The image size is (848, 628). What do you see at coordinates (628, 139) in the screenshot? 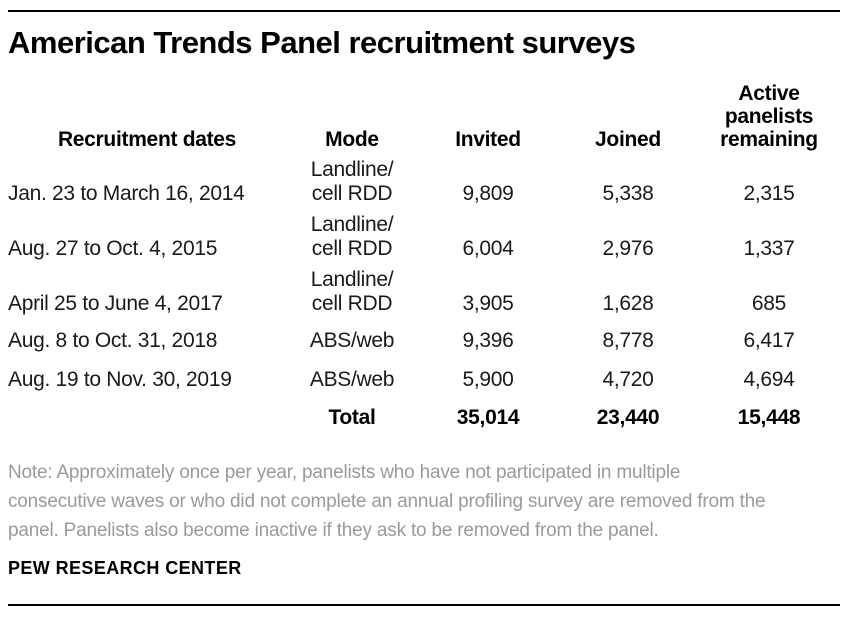
I see `col-header-joined: Joined` at bounding box center [628, 139].